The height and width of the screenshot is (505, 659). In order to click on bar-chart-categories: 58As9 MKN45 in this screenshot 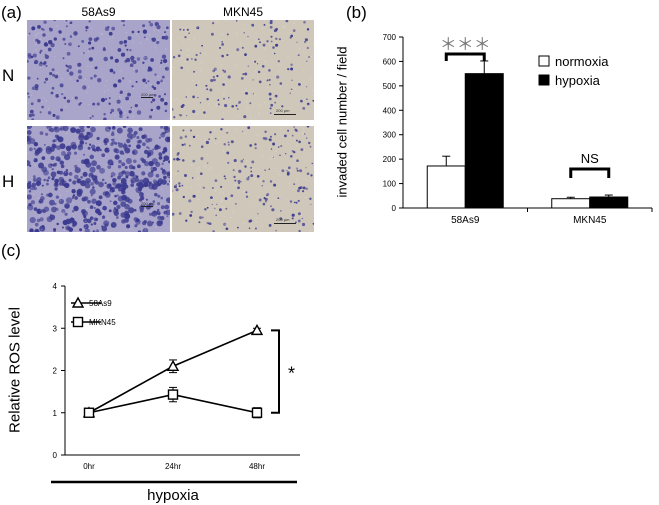, I will do `click(529, 220)`.